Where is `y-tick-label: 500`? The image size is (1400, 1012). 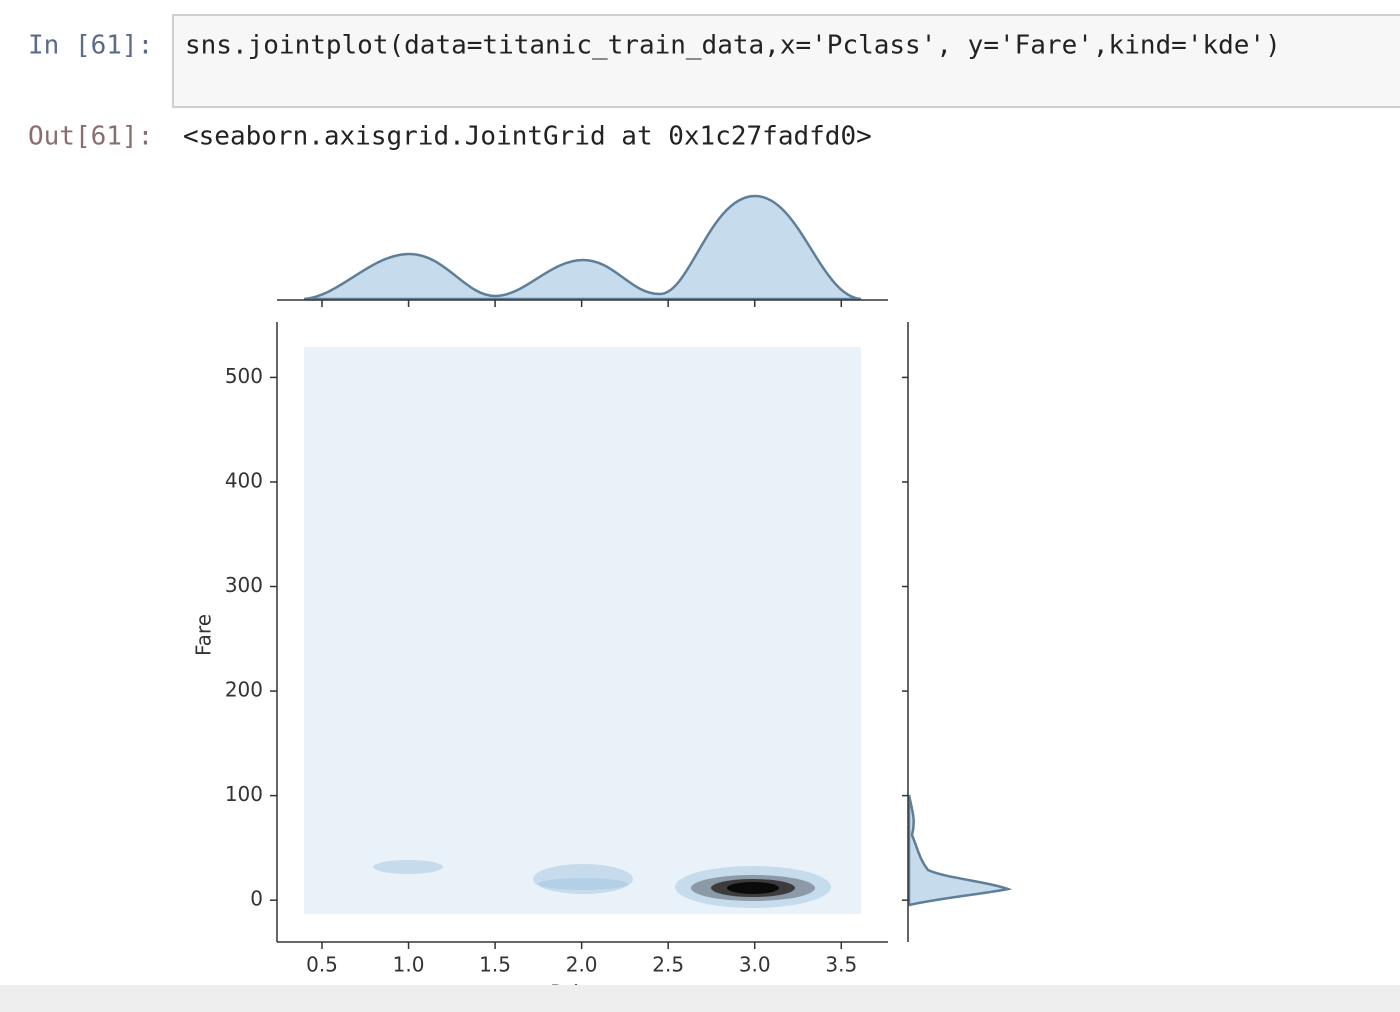 y-tick-label: 500 is located at coordinates (244, 376).